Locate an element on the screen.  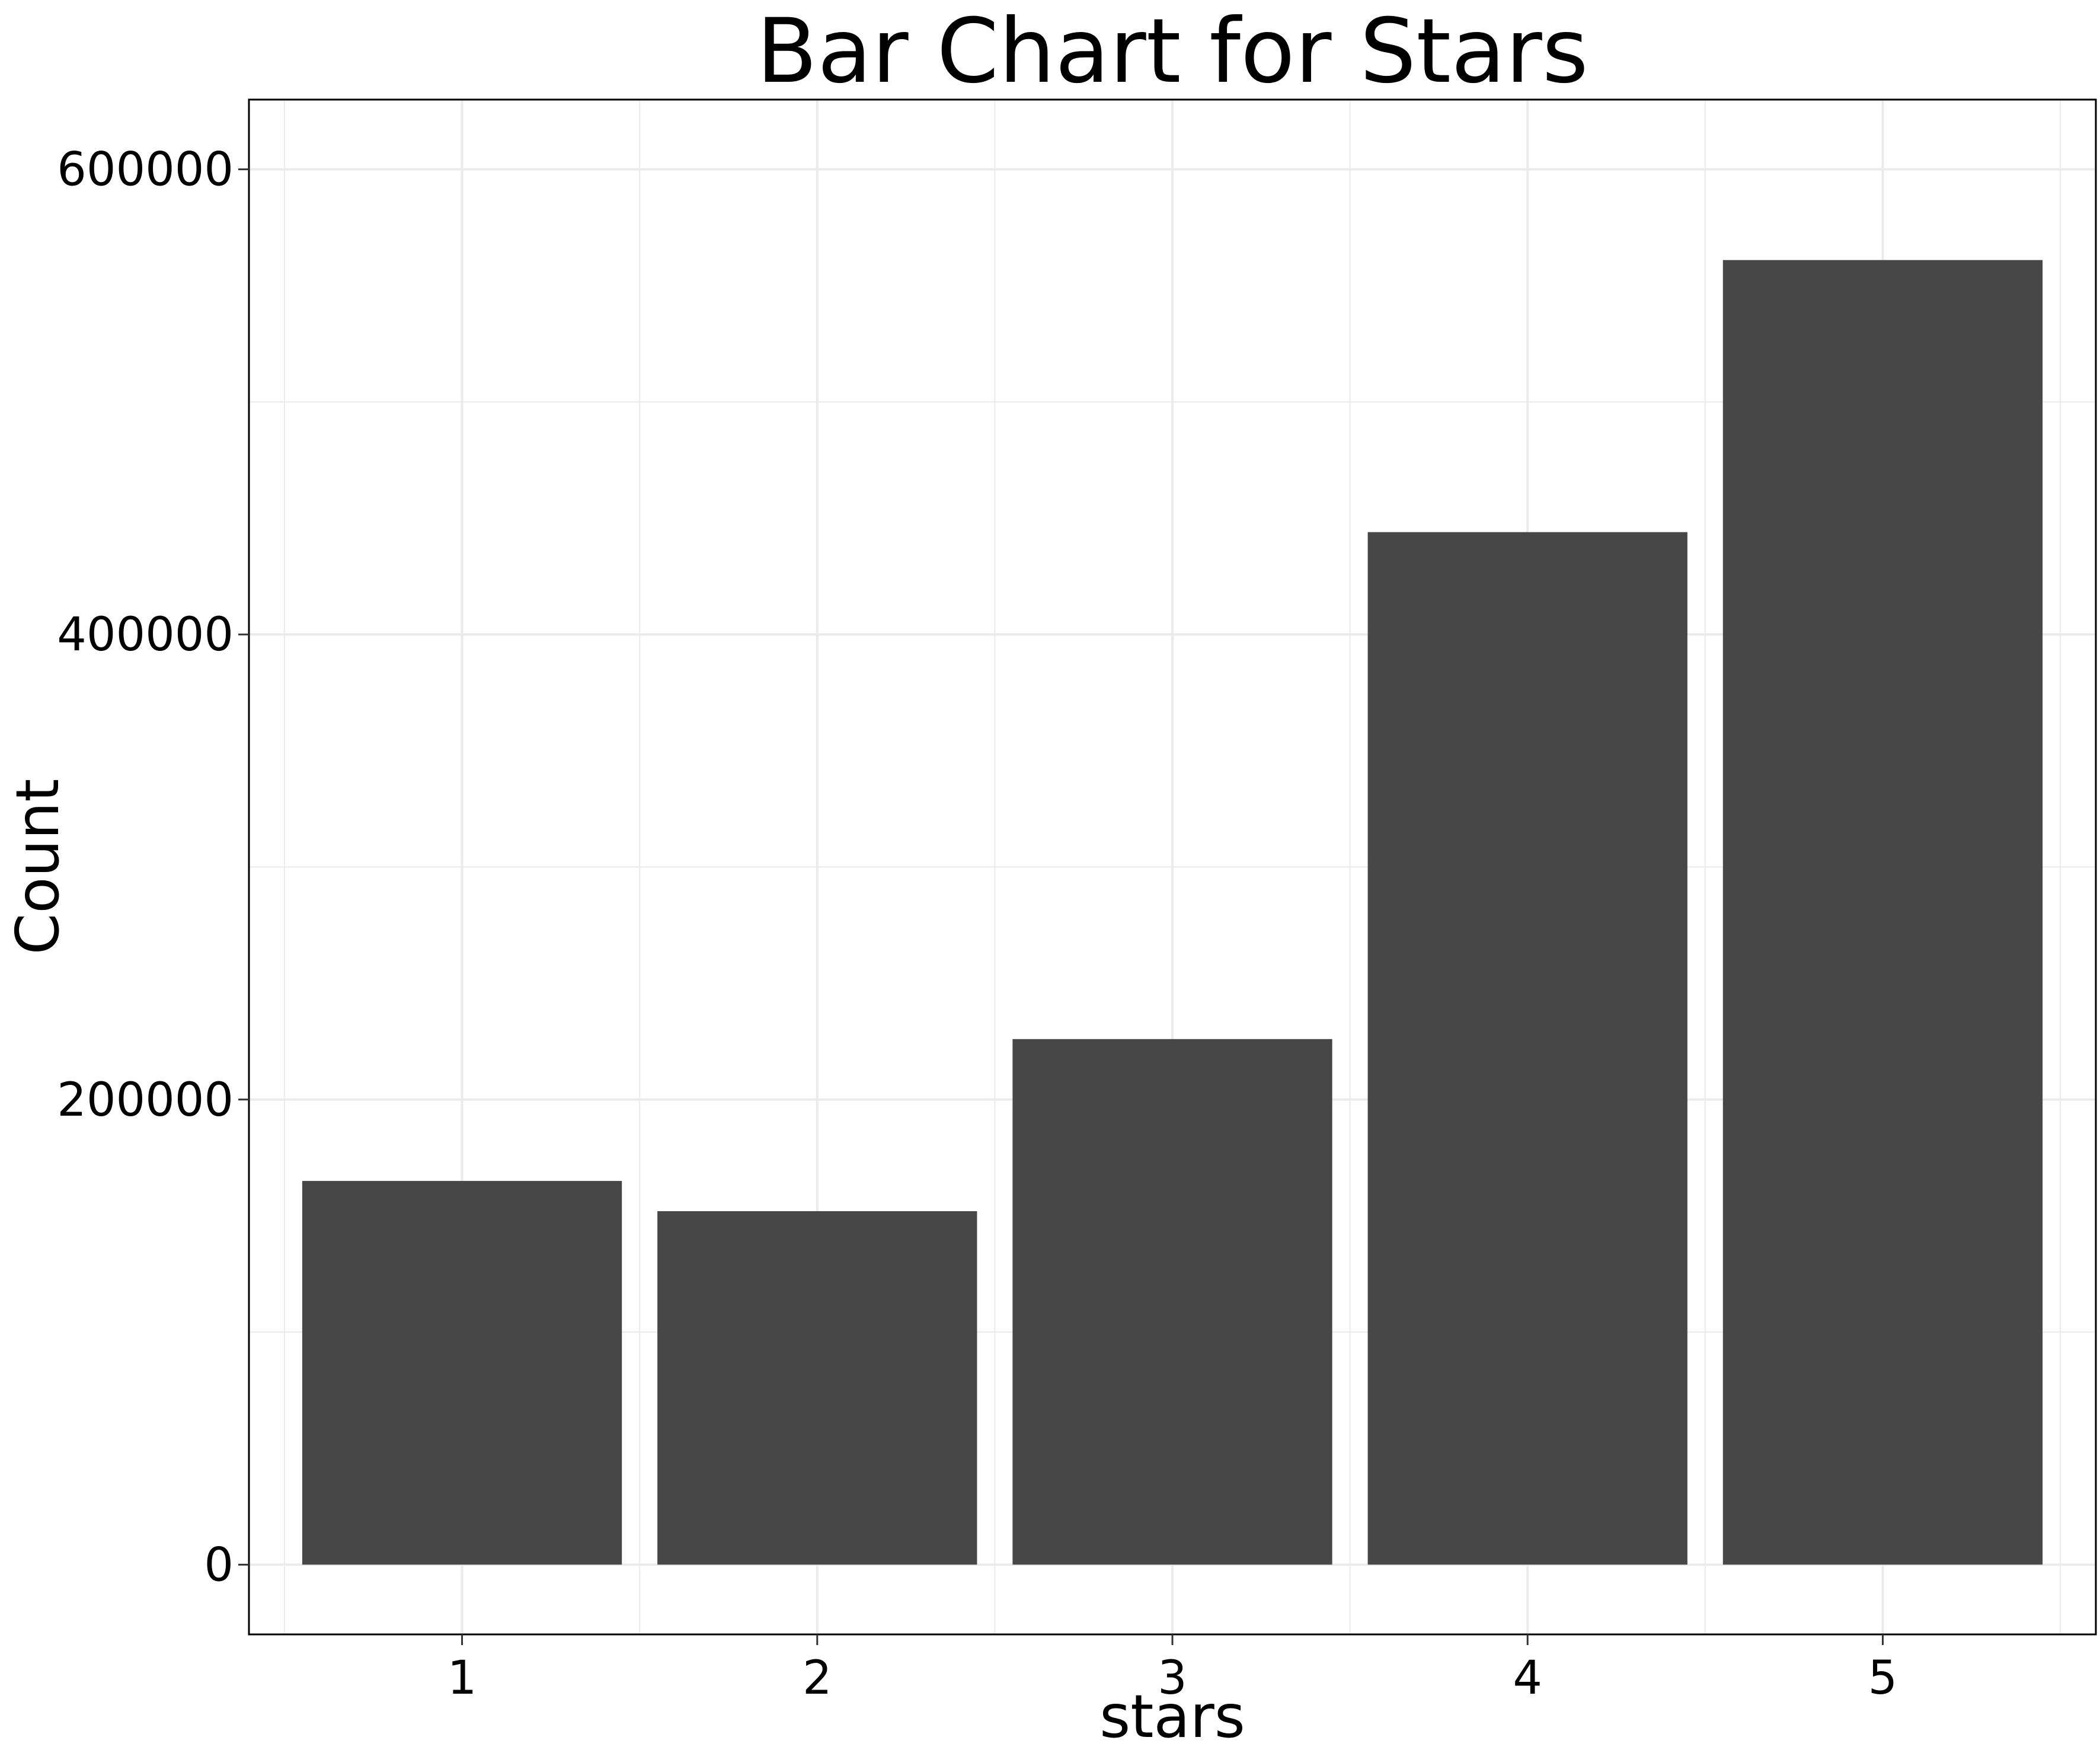
y-tick-label: 0 is located at coordinates (219, 1565).